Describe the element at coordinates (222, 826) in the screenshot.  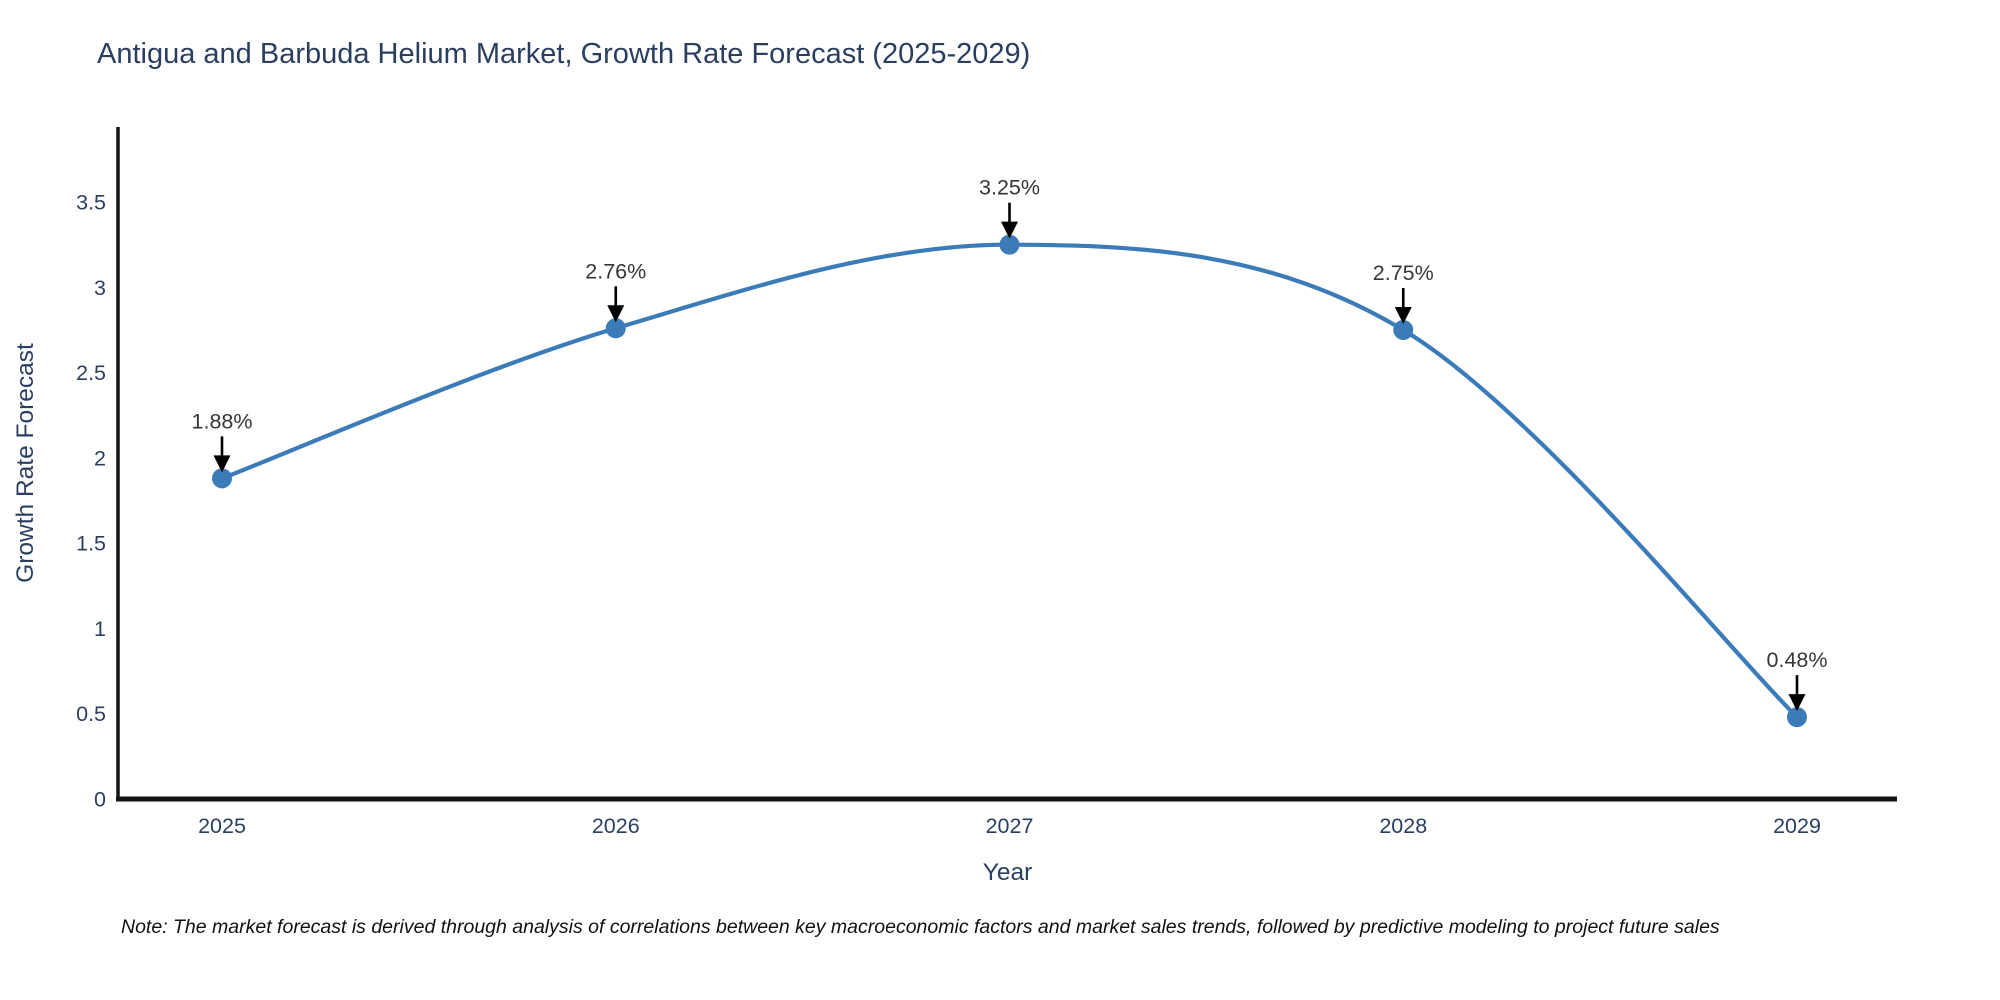
I see `x-tick-label: 2025` at that location.